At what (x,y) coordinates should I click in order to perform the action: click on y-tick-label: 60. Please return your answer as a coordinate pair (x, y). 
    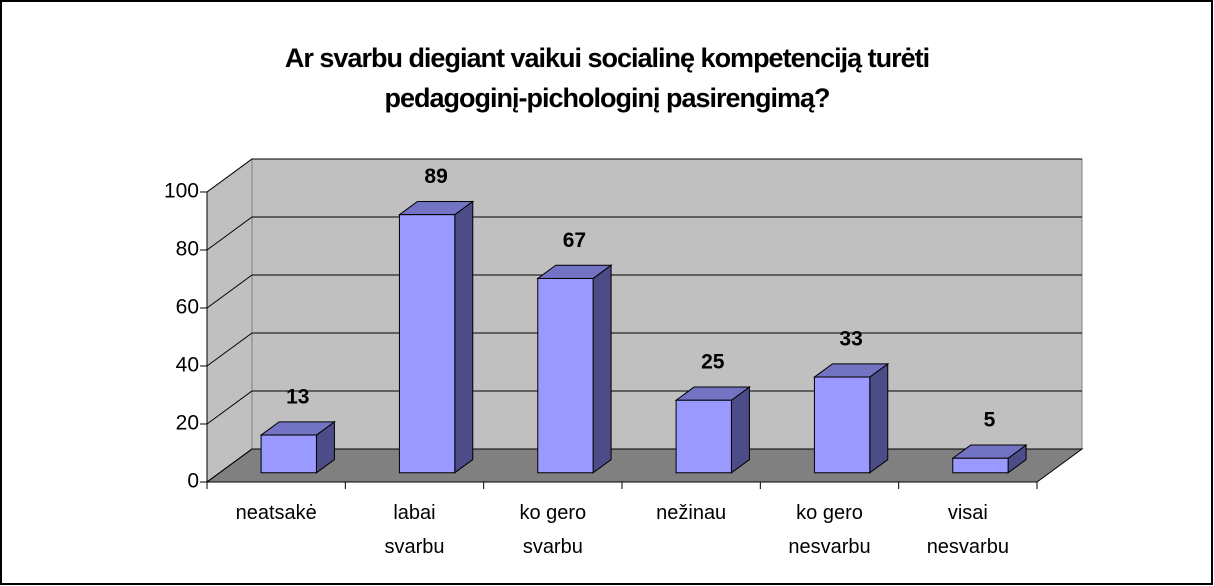
    Looking at the image, I should click on (187, 307).